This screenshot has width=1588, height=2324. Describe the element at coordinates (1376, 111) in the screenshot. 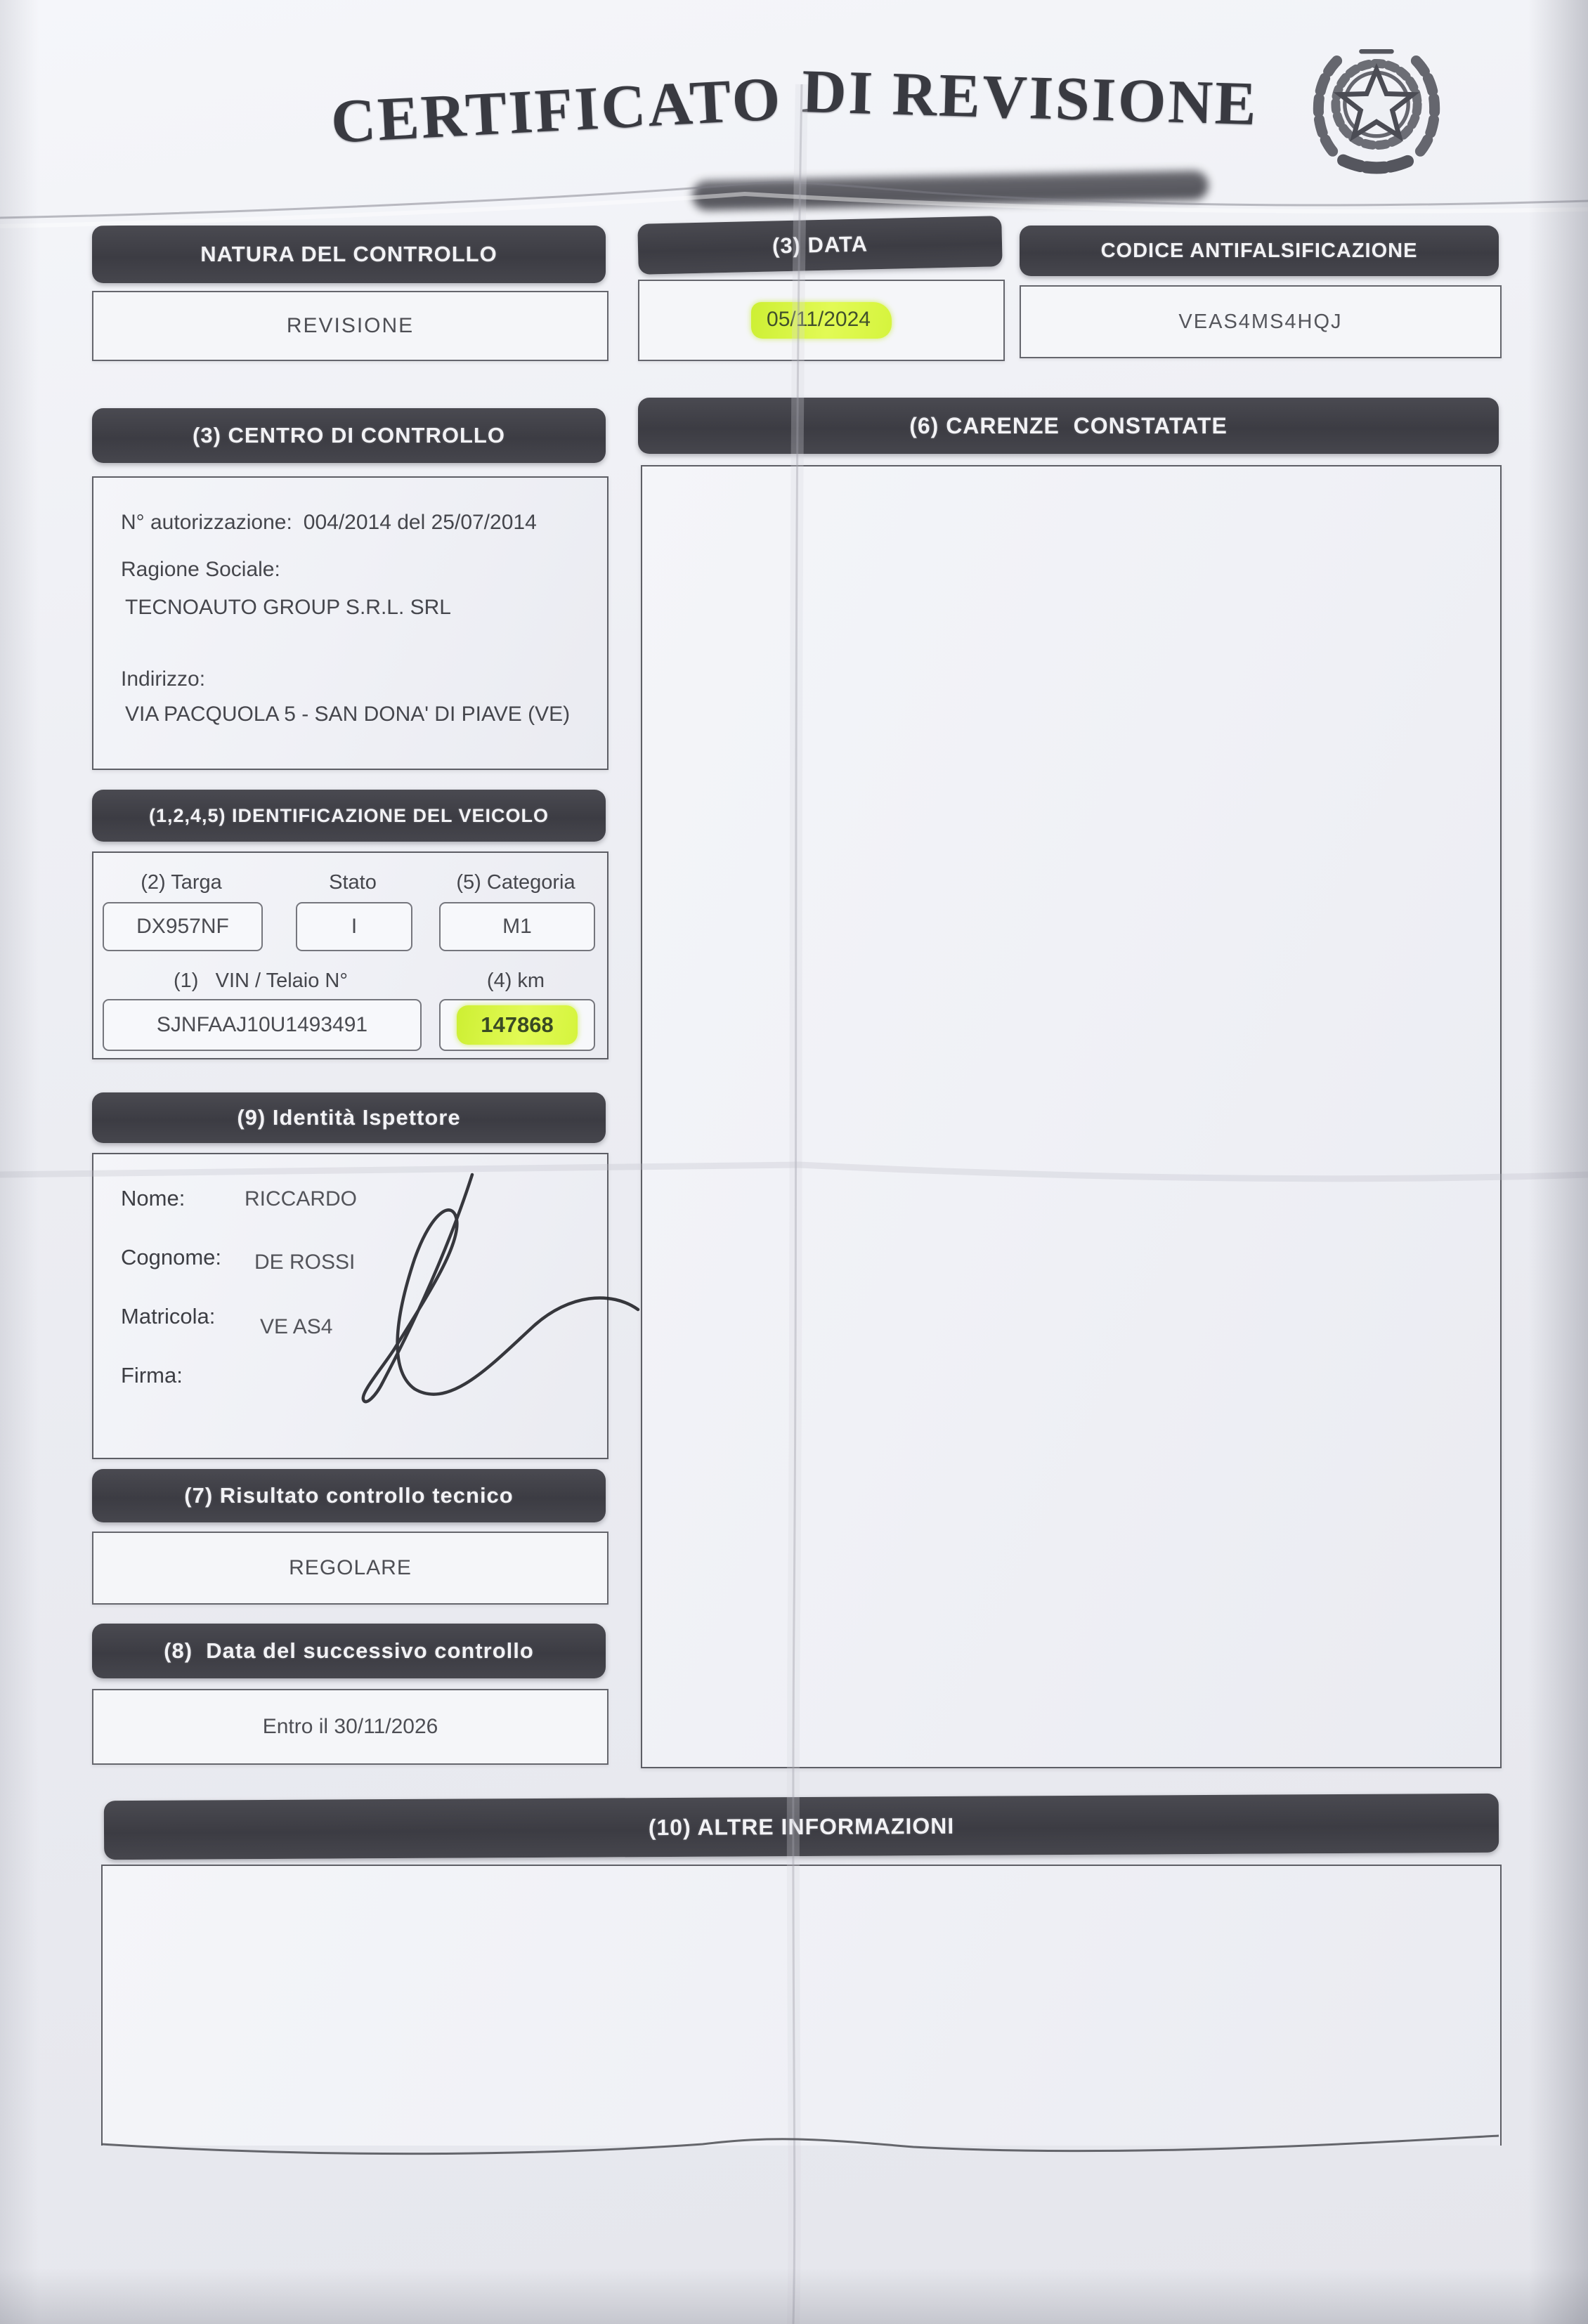

I see `italy-emblem-icon` at that location.